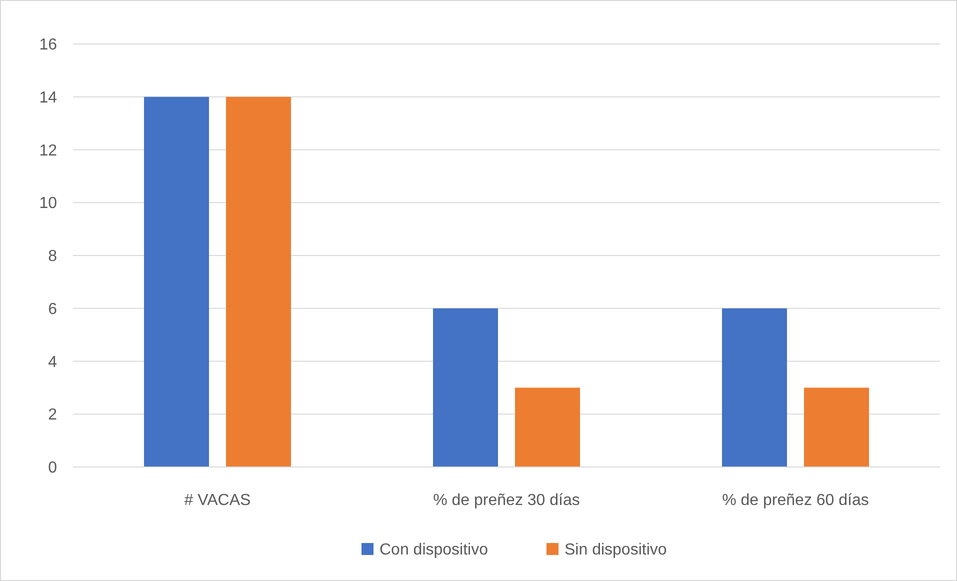 The width and height of the screenshot is (957, 581). What do you see at coordinates (53, 468) in the screenshot?
I see `y-tick-label: 0` at bounding box center [53, 468].